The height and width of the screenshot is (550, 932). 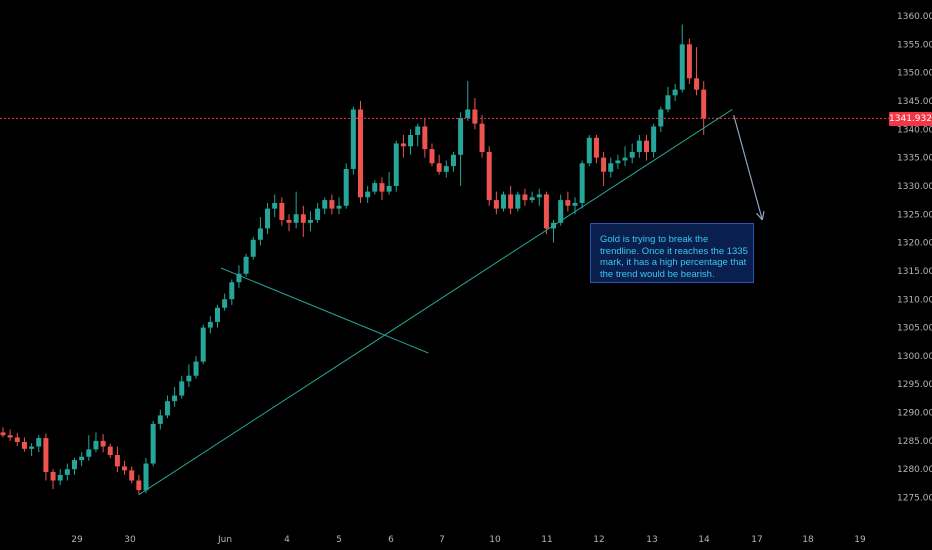 What do you see at coordinates (287, 540) in the screenshot?
I see `x-tick-label: 4` at bounding box center [287, 540].